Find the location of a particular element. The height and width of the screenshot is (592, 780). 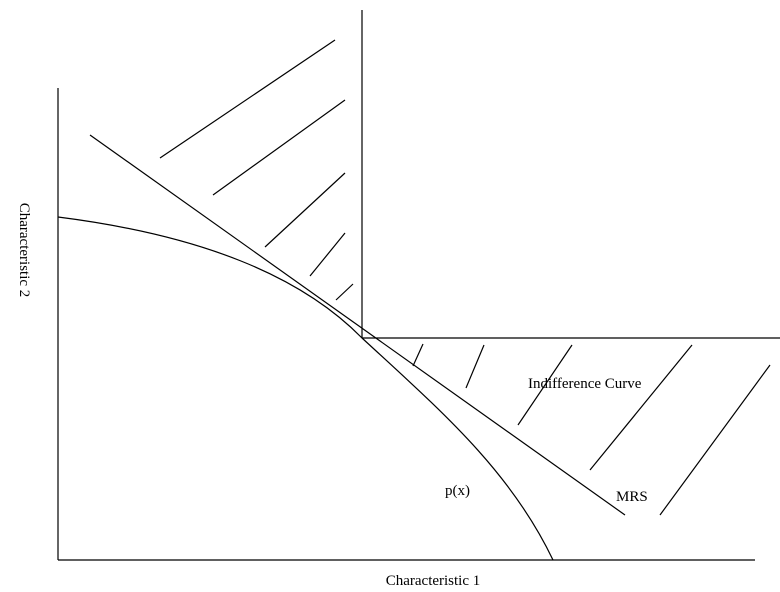

indifference-curve-label: Indifference Curve is located at coordinates (585, 384).